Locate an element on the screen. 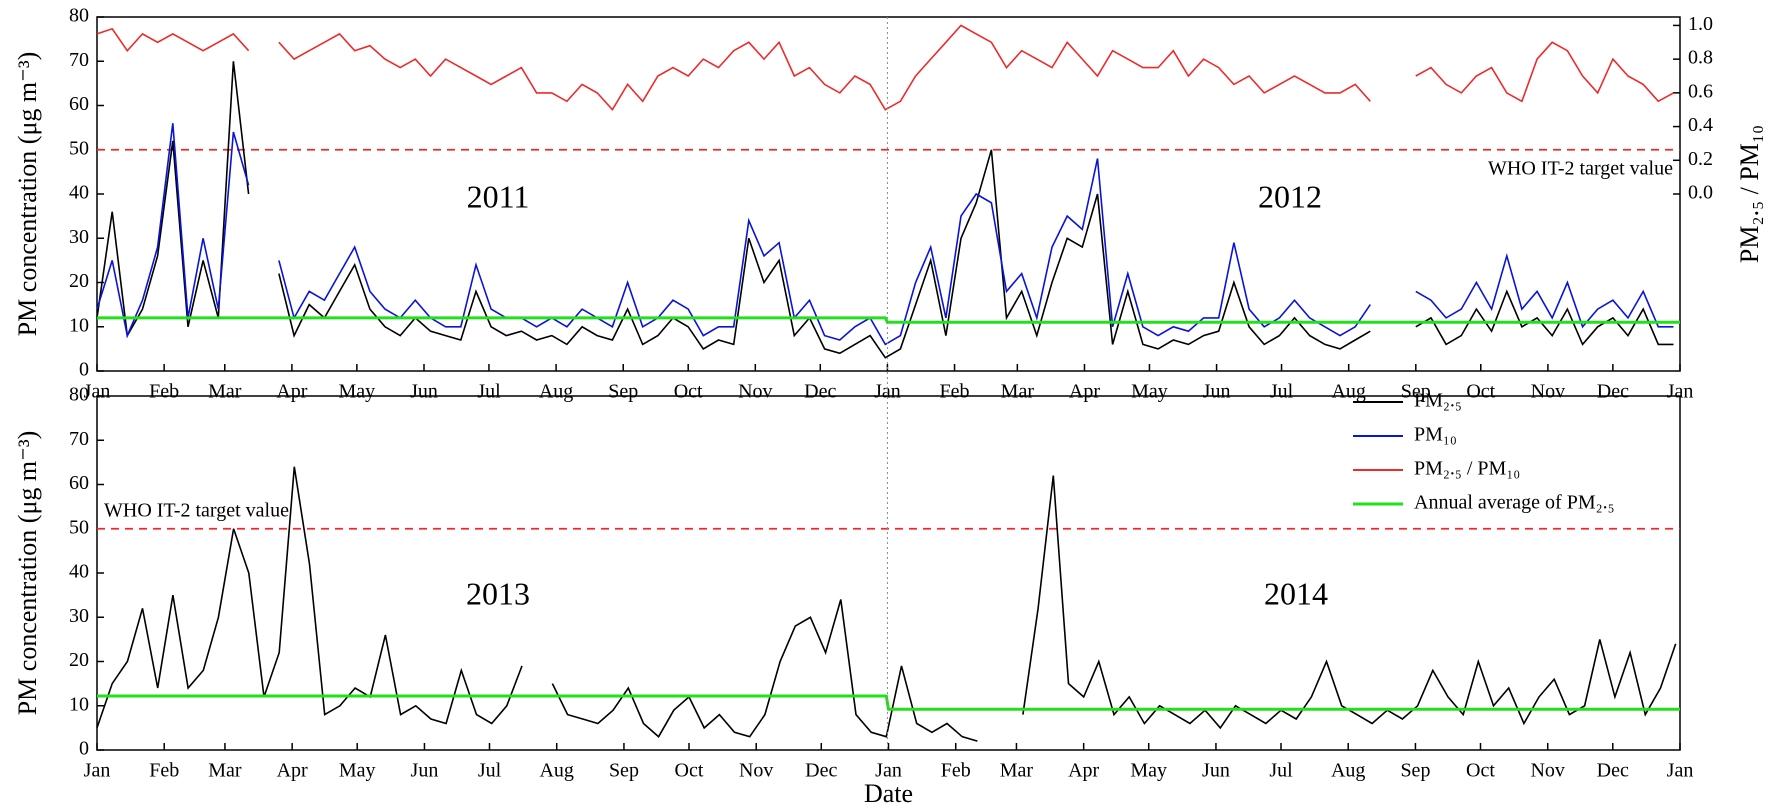 The height and width of the screenshot is (809, 1775). year-label: 2013 is located at coordinates (498, 593).